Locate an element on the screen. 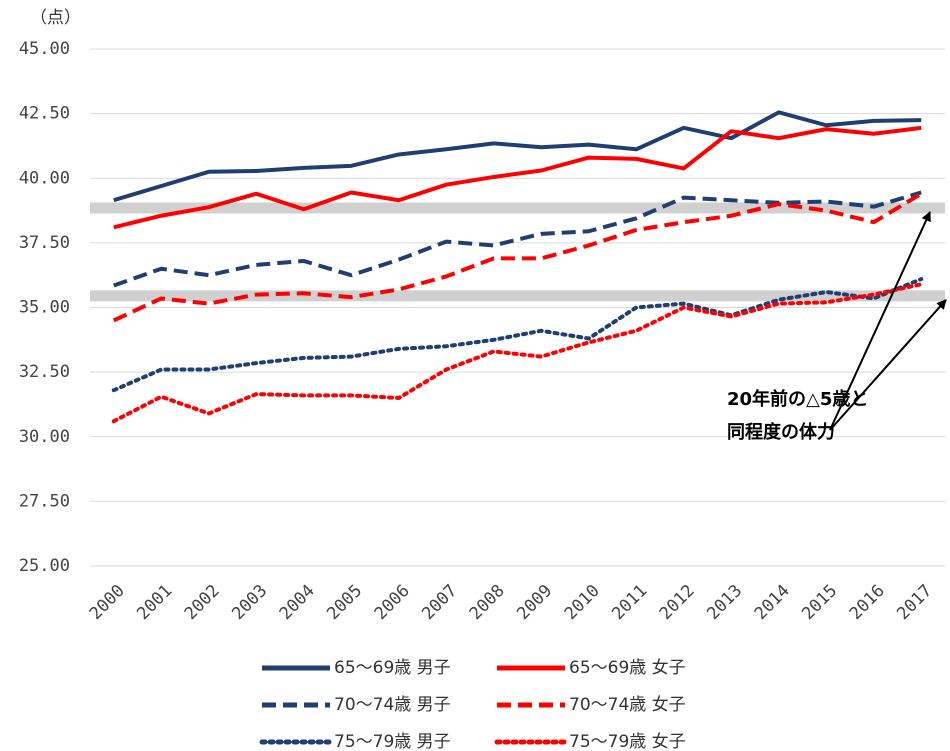  x-tick-label: 2001 is located at coordinates (154, 602).